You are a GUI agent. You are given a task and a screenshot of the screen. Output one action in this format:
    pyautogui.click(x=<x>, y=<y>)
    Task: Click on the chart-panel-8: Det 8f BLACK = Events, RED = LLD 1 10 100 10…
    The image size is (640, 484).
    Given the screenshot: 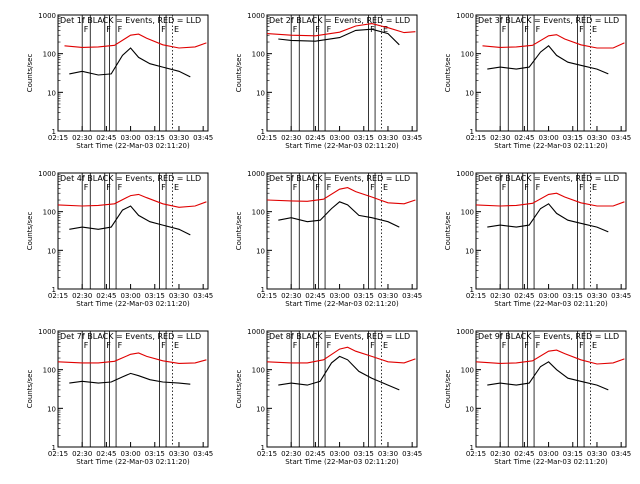 What is the action you would take?
    pyautogui.click(x=328, y=397)
    